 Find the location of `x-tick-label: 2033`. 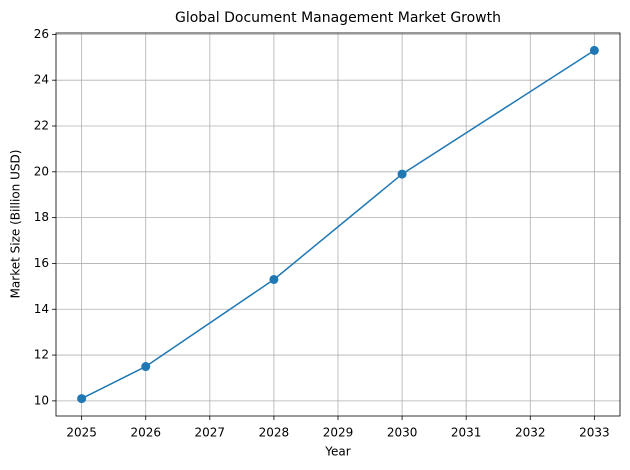

x-tick-label: 2033 is located at coordinates (594, 433).